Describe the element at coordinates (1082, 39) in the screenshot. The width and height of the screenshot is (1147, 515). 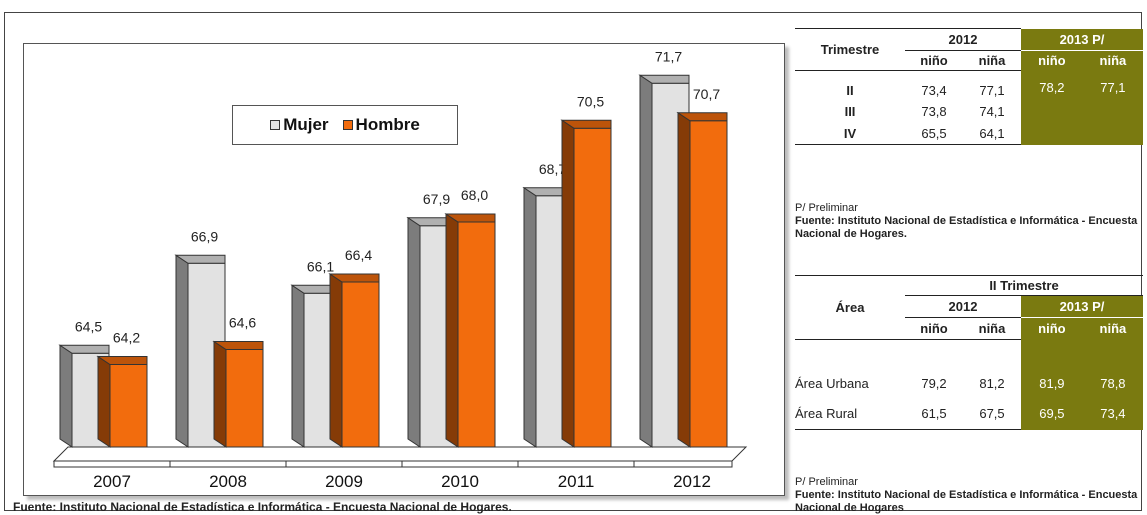
I see `table1-year-b: 2013 P/` at that location.